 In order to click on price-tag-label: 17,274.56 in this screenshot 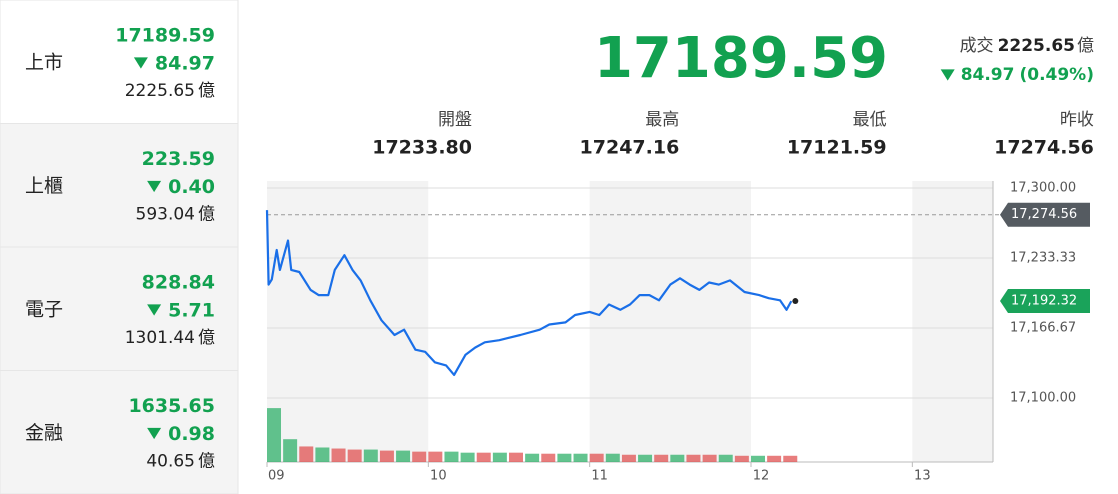, I will do `click(1044, 214)`.